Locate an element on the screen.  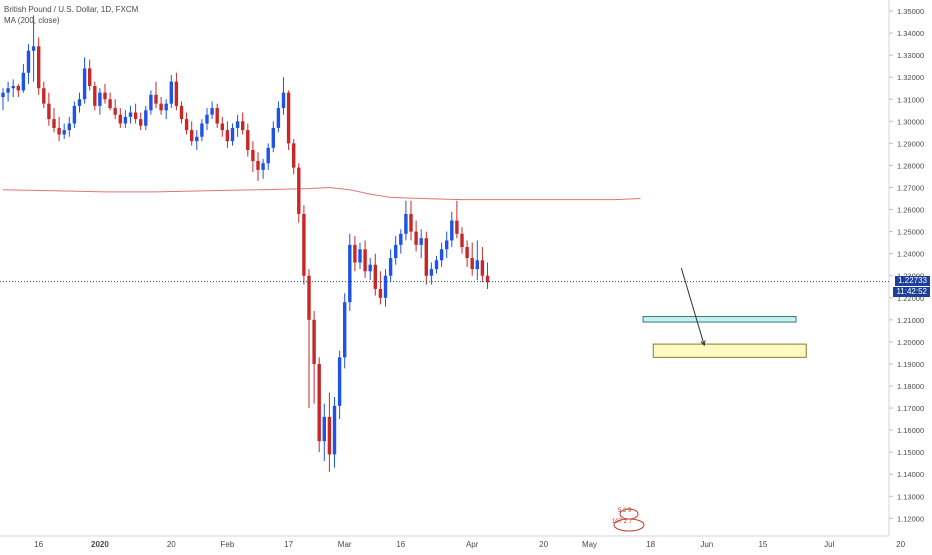
x-tick-label: May is located at coordinates (589, 544).